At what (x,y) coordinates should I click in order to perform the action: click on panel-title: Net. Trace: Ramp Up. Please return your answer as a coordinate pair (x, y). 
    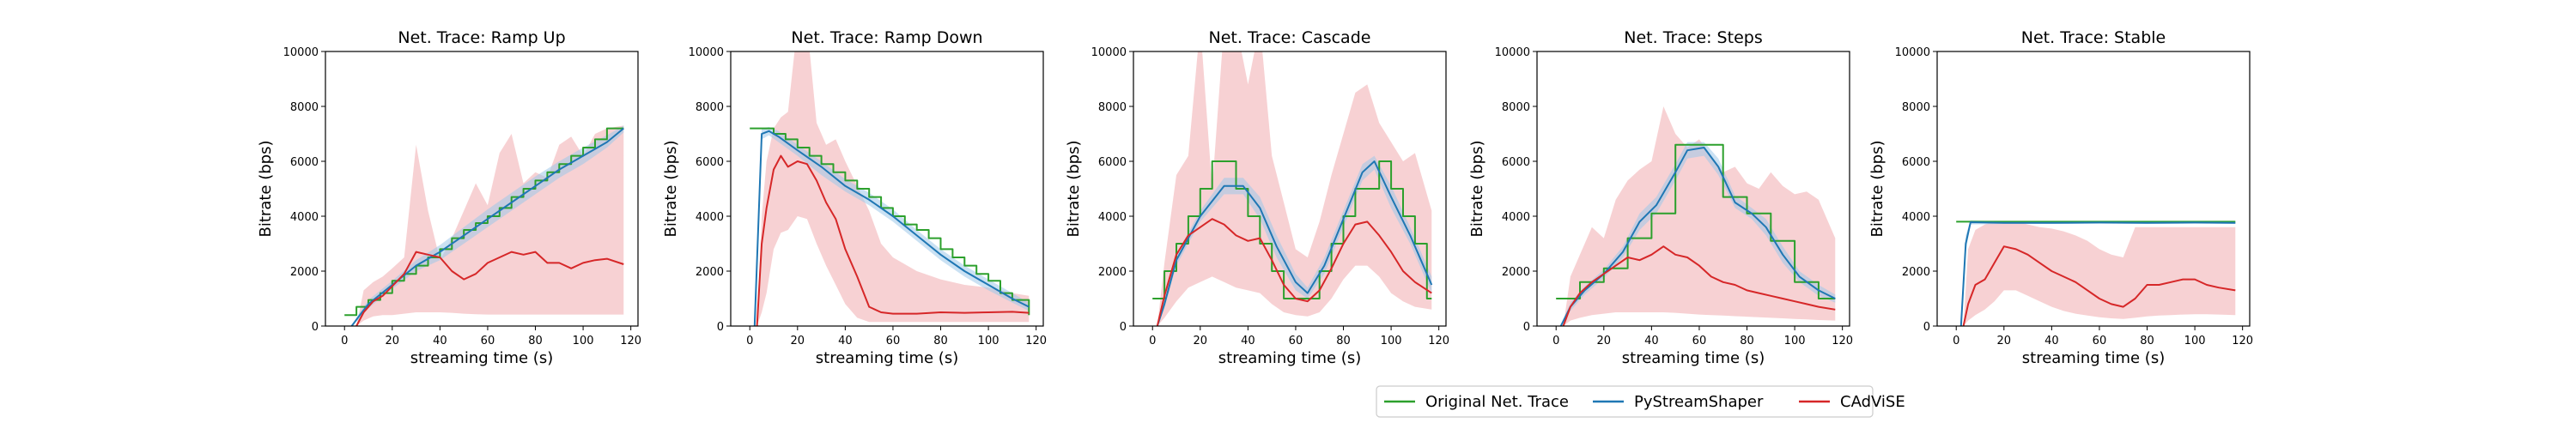
    Looking at the image, I should click on (481, 37).